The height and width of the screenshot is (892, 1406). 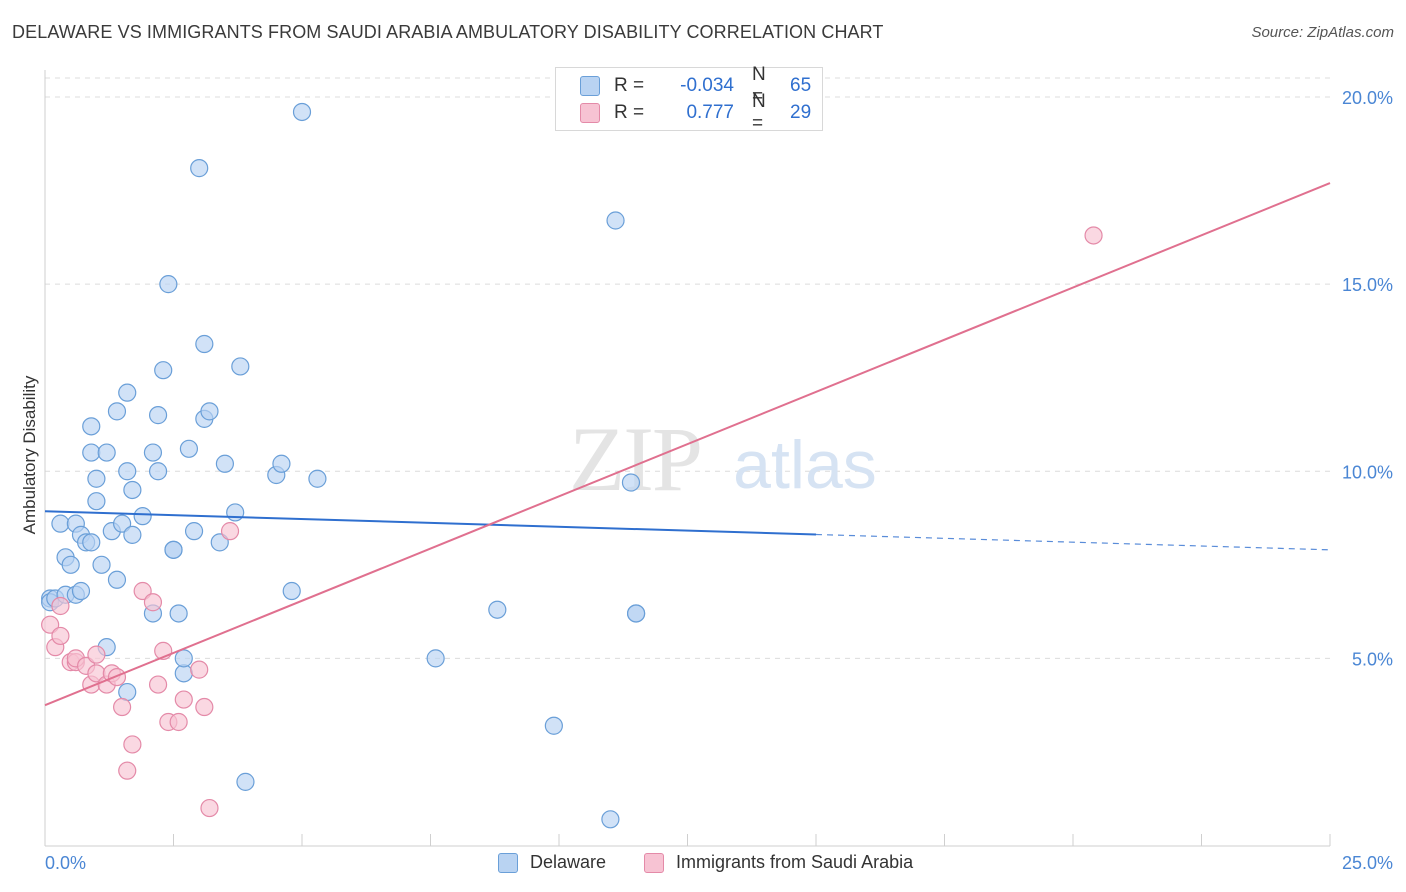 What do you see at coordinates (723, 459) in the screenshot?
I see `watermark: ZIP atlas` at bounding box center [723, 459].